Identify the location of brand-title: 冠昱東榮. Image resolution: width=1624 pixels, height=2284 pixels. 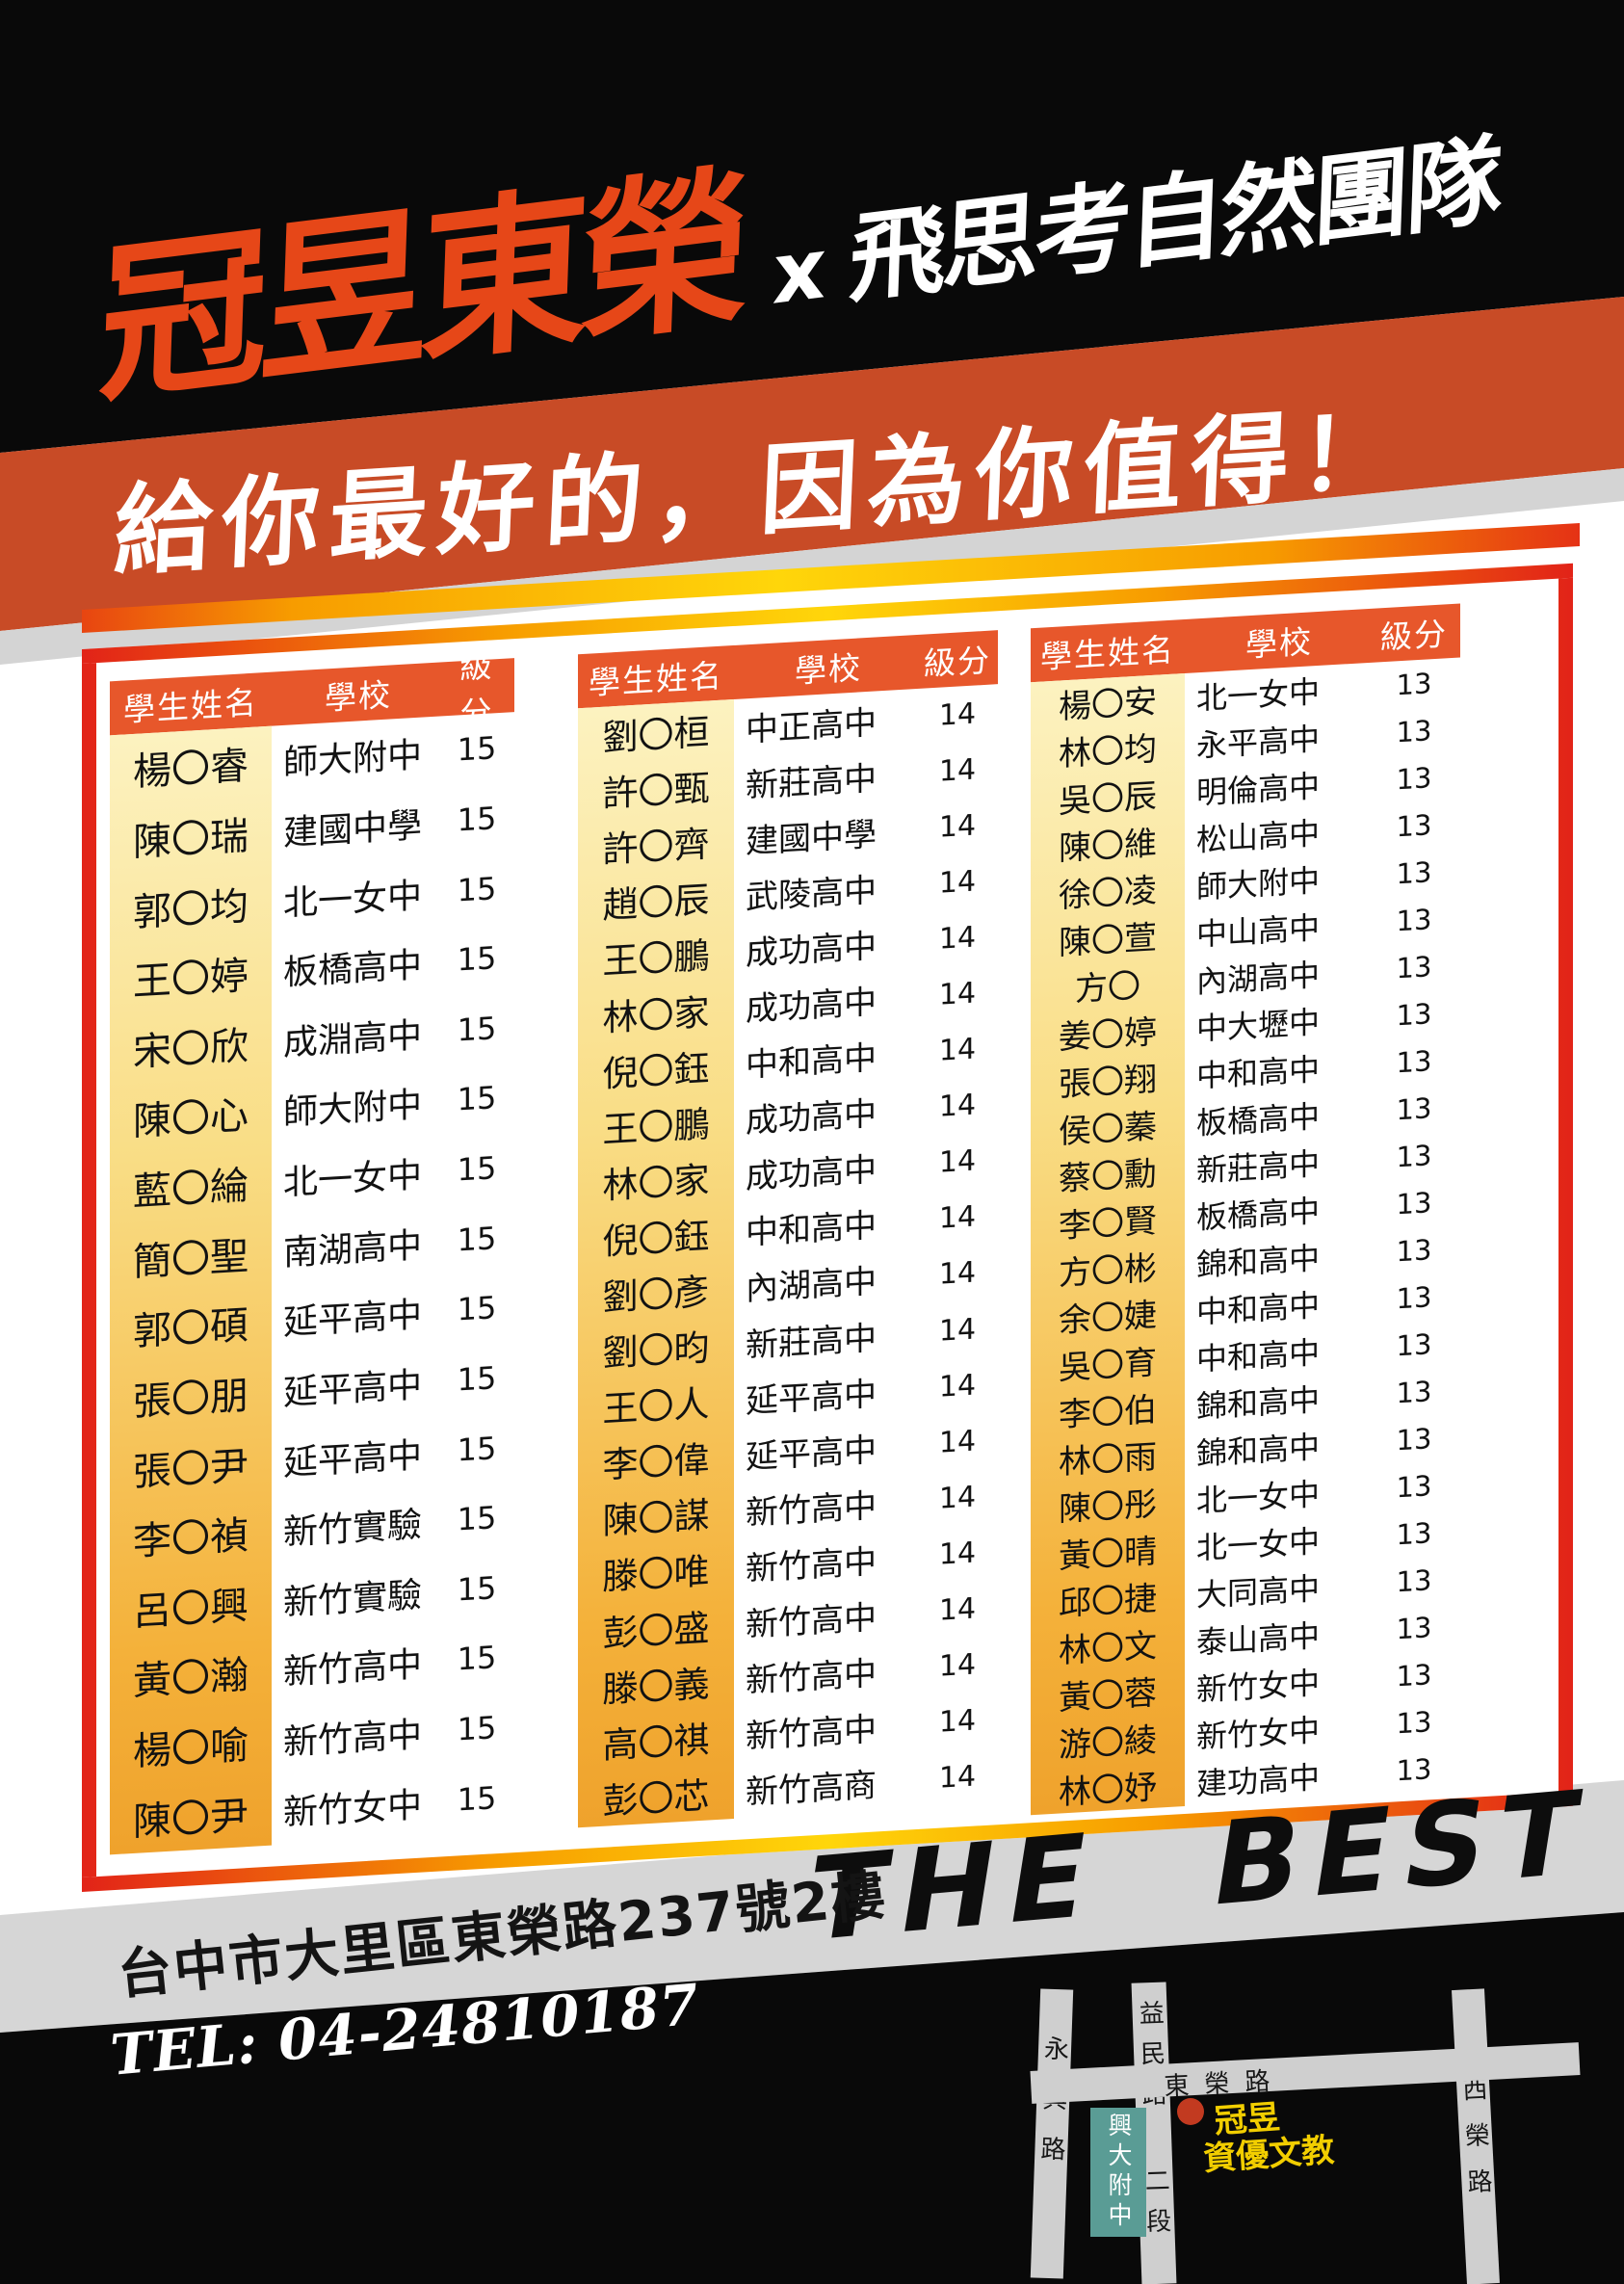
(421, 288).